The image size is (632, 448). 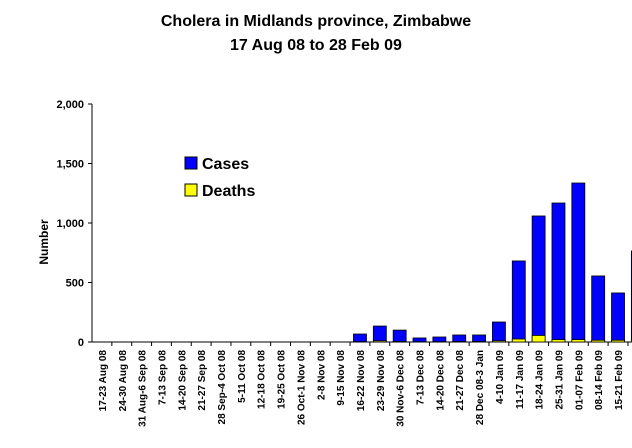 What do you see at coordinates (262, 379) in the screenshot?
I see `x-tick-label: 12-18 Oct 08` at bounding box center [262, 379].